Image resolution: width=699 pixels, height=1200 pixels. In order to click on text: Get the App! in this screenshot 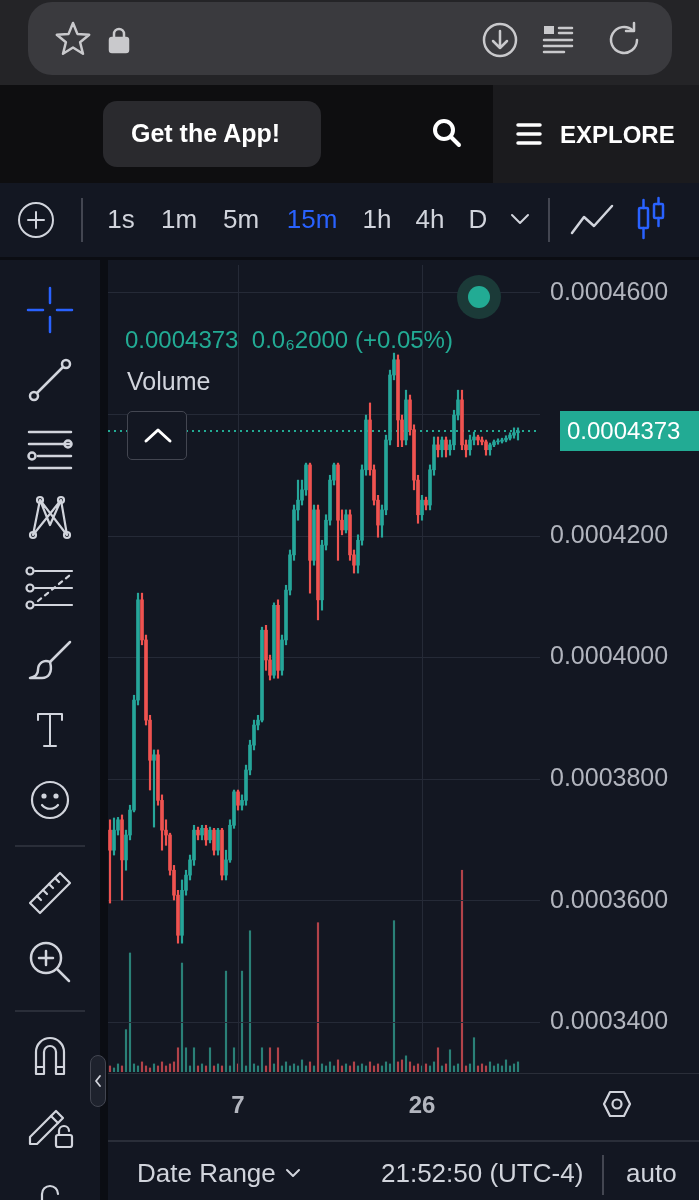, I will do `click(206, 133)`.